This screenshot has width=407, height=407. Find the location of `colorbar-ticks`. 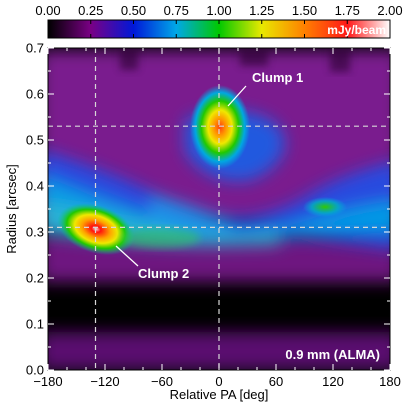

colorbar-ticks is located at coordinates (219, 29).